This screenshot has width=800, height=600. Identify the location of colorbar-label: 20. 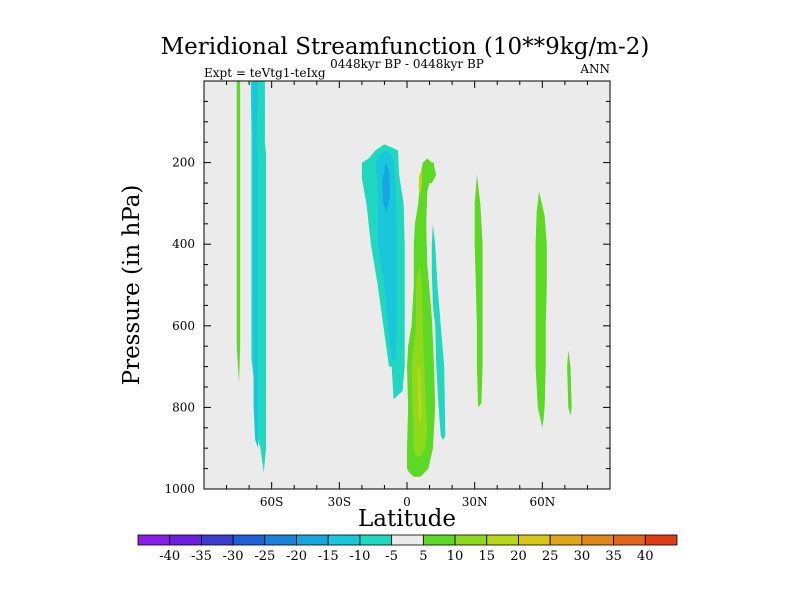
(518, 556).